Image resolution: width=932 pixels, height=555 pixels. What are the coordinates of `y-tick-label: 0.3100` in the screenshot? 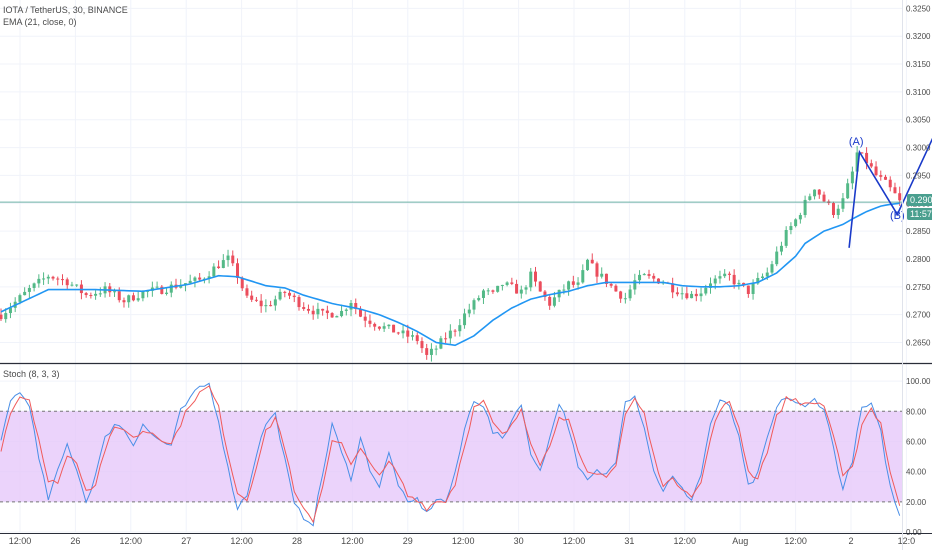 It's located at (918, 92).